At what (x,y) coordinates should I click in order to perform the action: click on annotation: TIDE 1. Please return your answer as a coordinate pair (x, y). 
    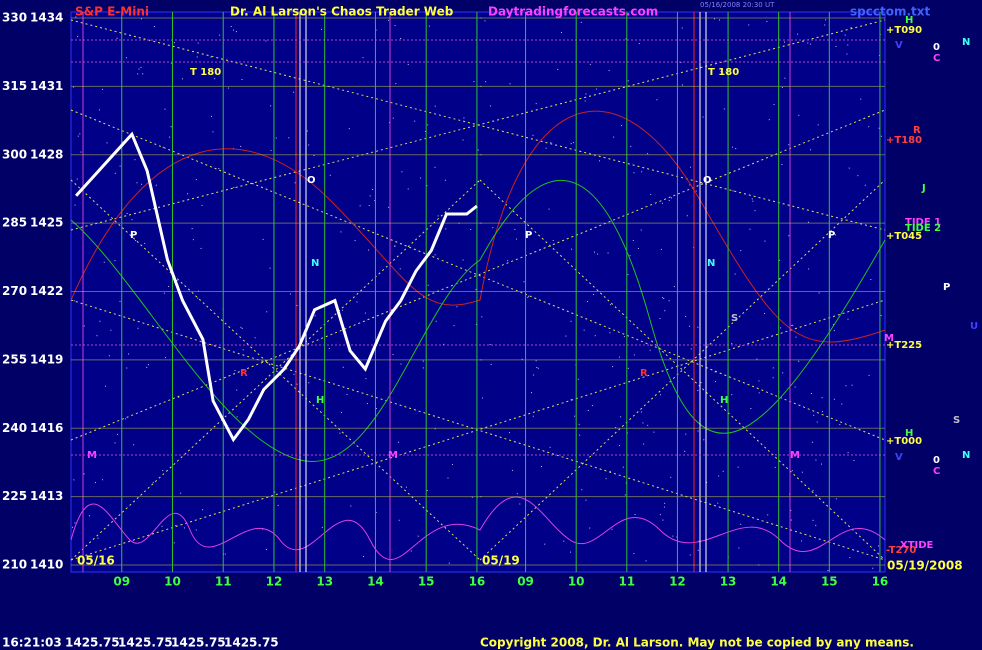
    Looking at the image, I should click on (923, 222).